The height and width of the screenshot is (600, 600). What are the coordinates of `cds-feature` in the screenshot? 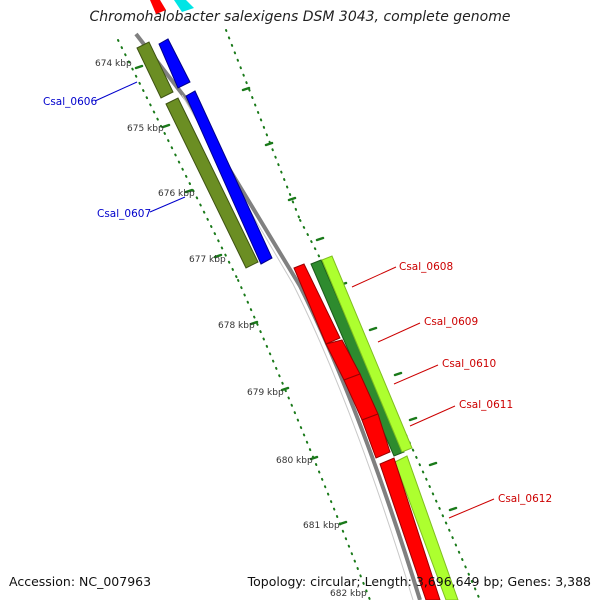 It's located at (158, 7).